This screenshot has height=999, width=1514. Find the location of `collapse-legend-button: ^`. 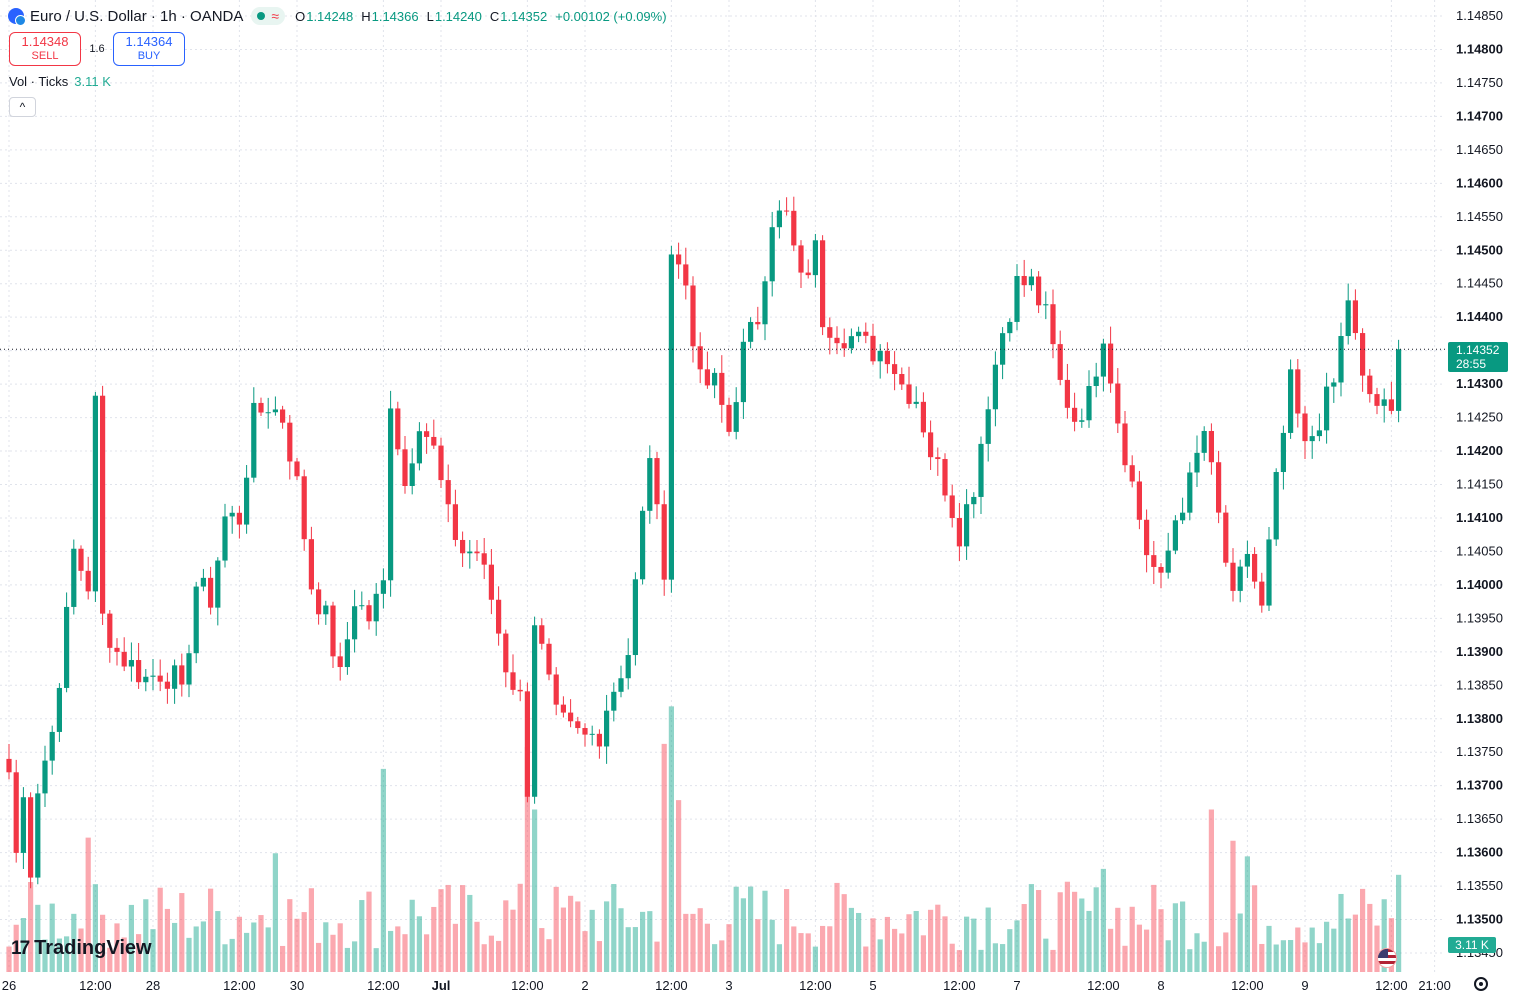

collapse-legend-button: ^ is located at coordinates (22, 107).